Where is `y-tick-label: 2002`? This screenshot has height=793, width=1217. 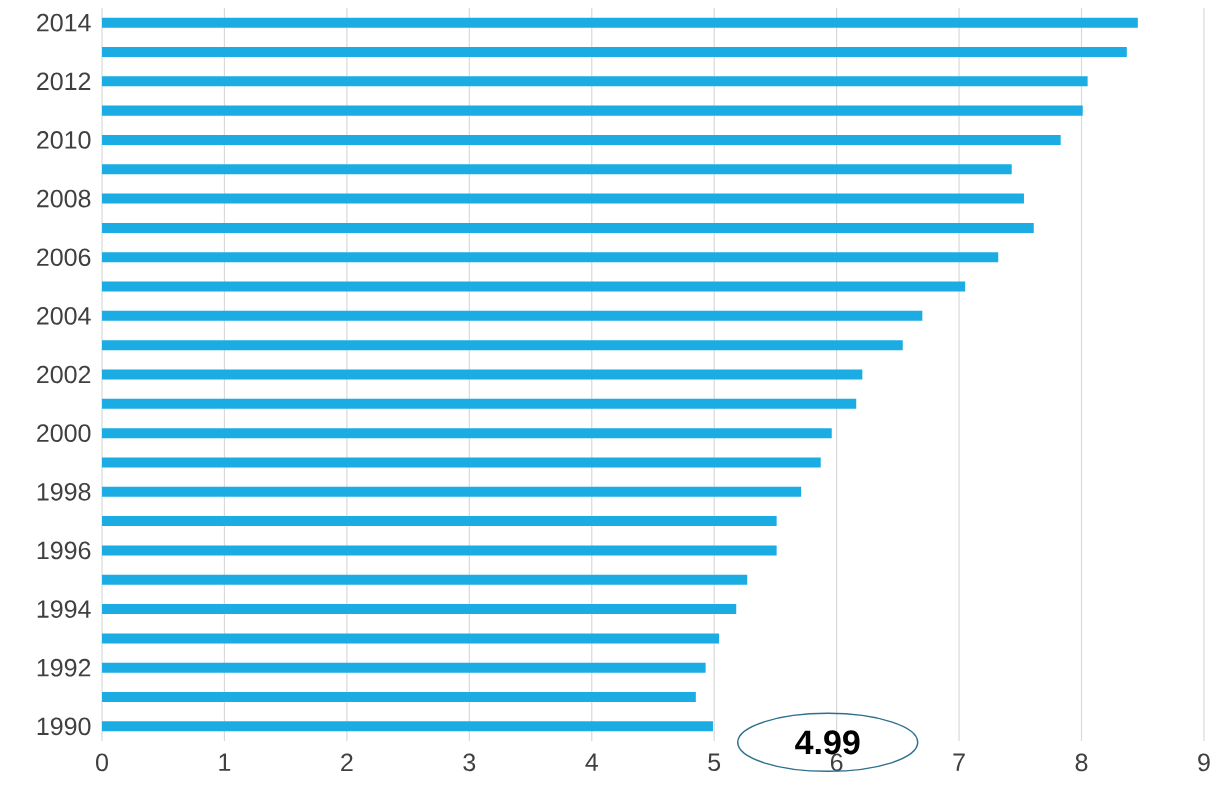 y-tick-label: 2002 is located at coordinates (64, 374).